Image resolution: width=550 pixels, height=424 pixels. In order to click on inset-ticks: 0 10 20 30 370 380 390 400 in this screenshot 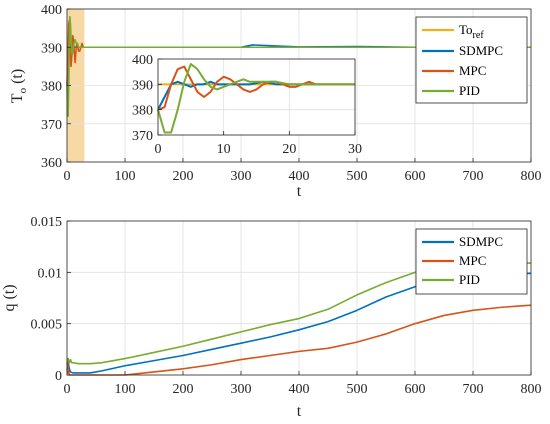, I will do `click(247, 105)`.